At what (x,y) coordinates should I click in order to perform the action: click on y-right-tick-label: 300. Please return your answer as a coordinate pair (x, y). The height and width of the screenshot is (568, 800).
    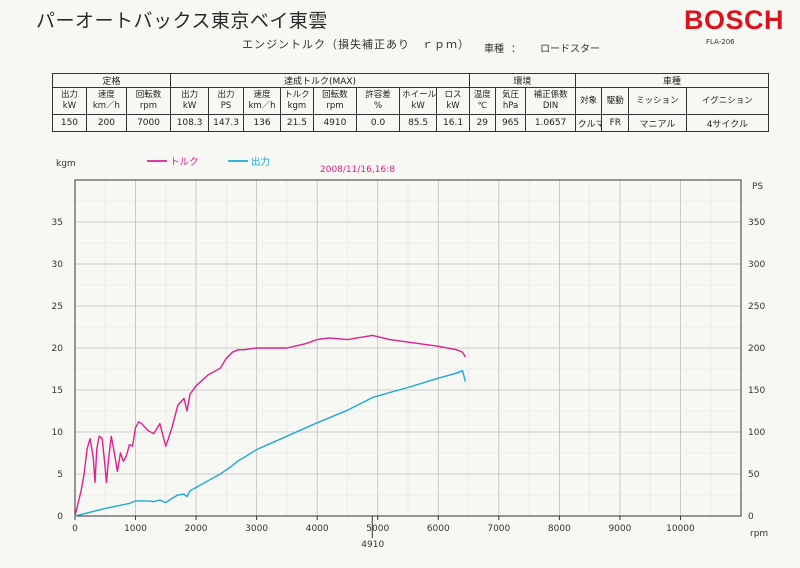
    Looking at the image, I should click on (756, 265).